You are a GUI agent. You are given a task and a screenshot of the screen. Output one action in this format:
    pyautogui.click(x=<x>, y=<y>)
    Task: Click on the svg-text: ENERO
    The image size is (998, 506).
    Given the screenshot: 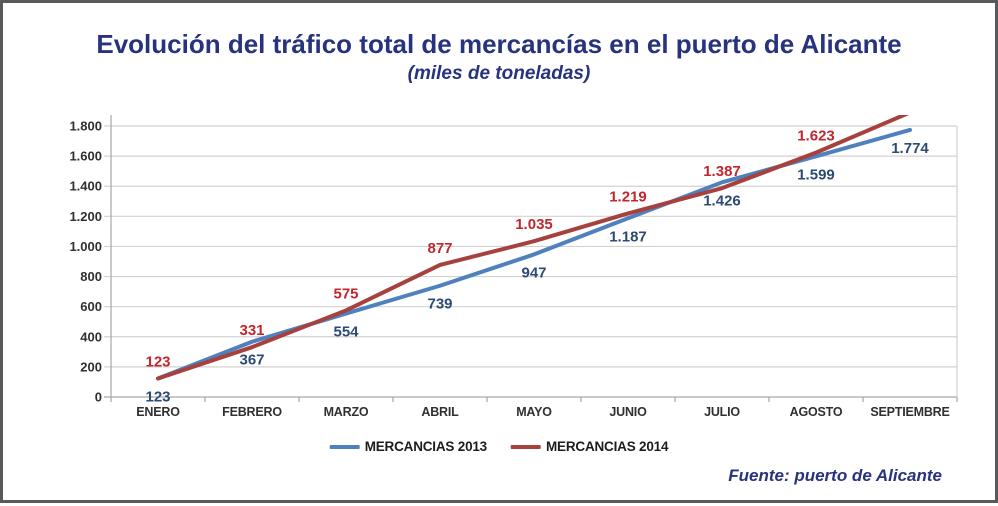 What is the action you would take?
    pyautogui.click(x=158, y=412)
    